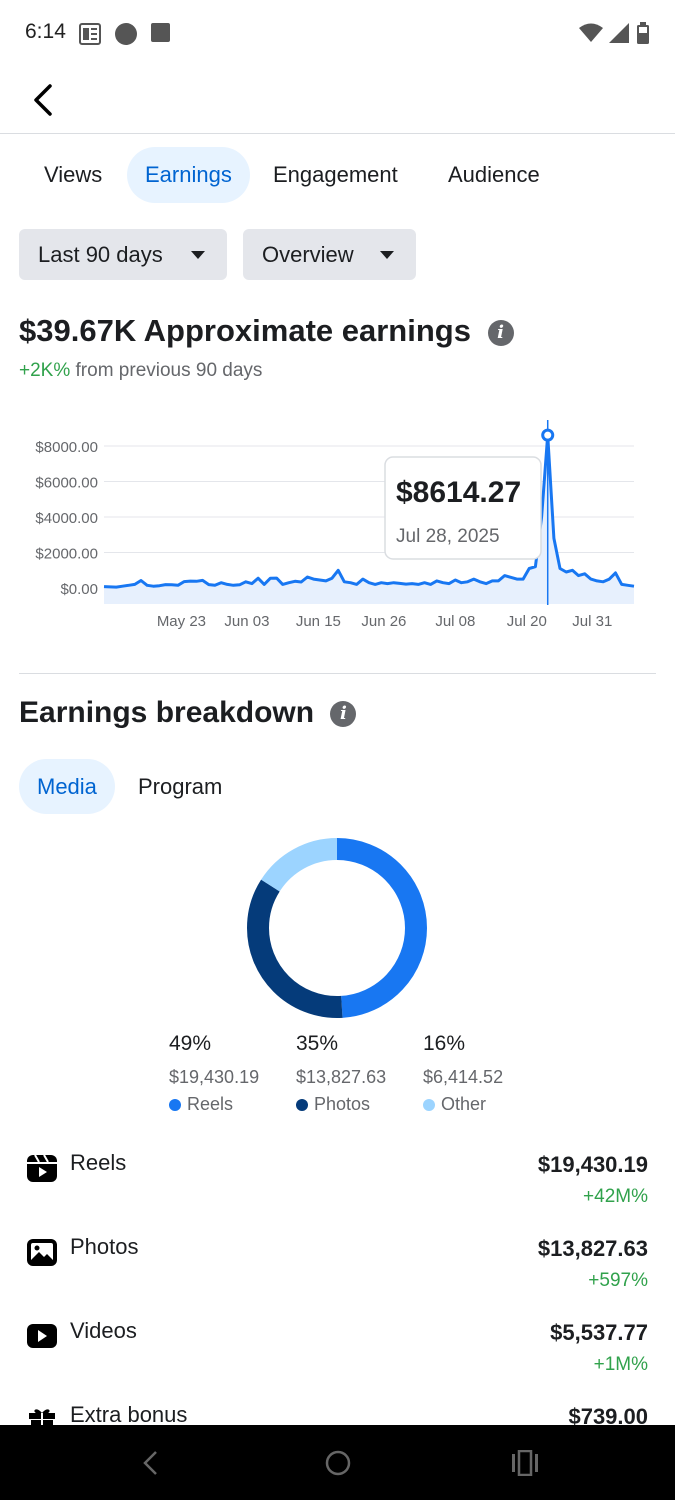  What do you see at coordinates (66, 518) in the screenshot?
I see `chart-y-tick-label: $4000.00` at bounding box center [66, 518].